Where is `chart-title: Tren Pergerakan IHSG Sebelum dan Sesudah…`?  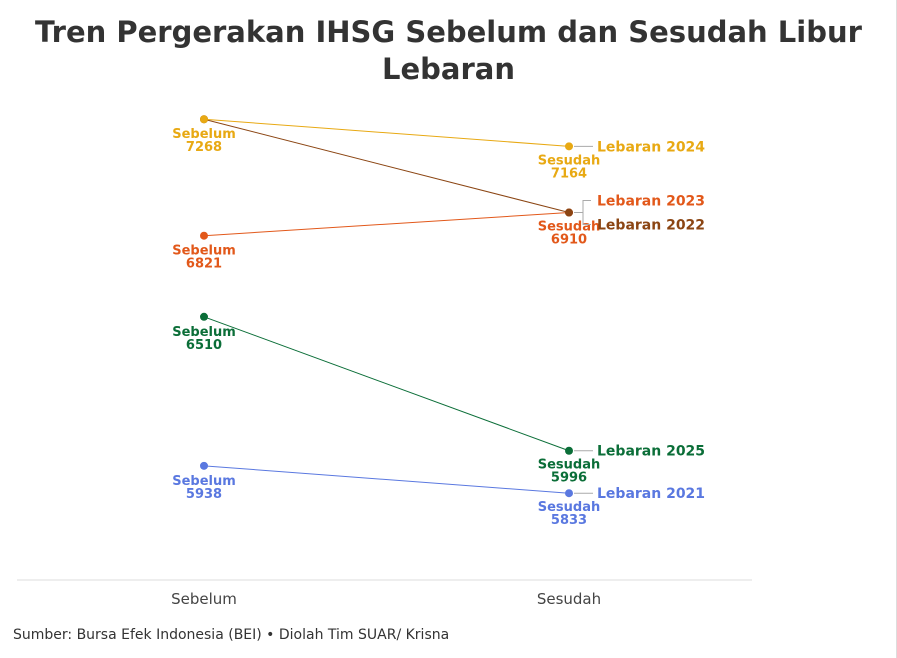
chart-title: Tren Pergerakan IHSG Sebelum dan Sesudah… is located at coordinates (448, 50).